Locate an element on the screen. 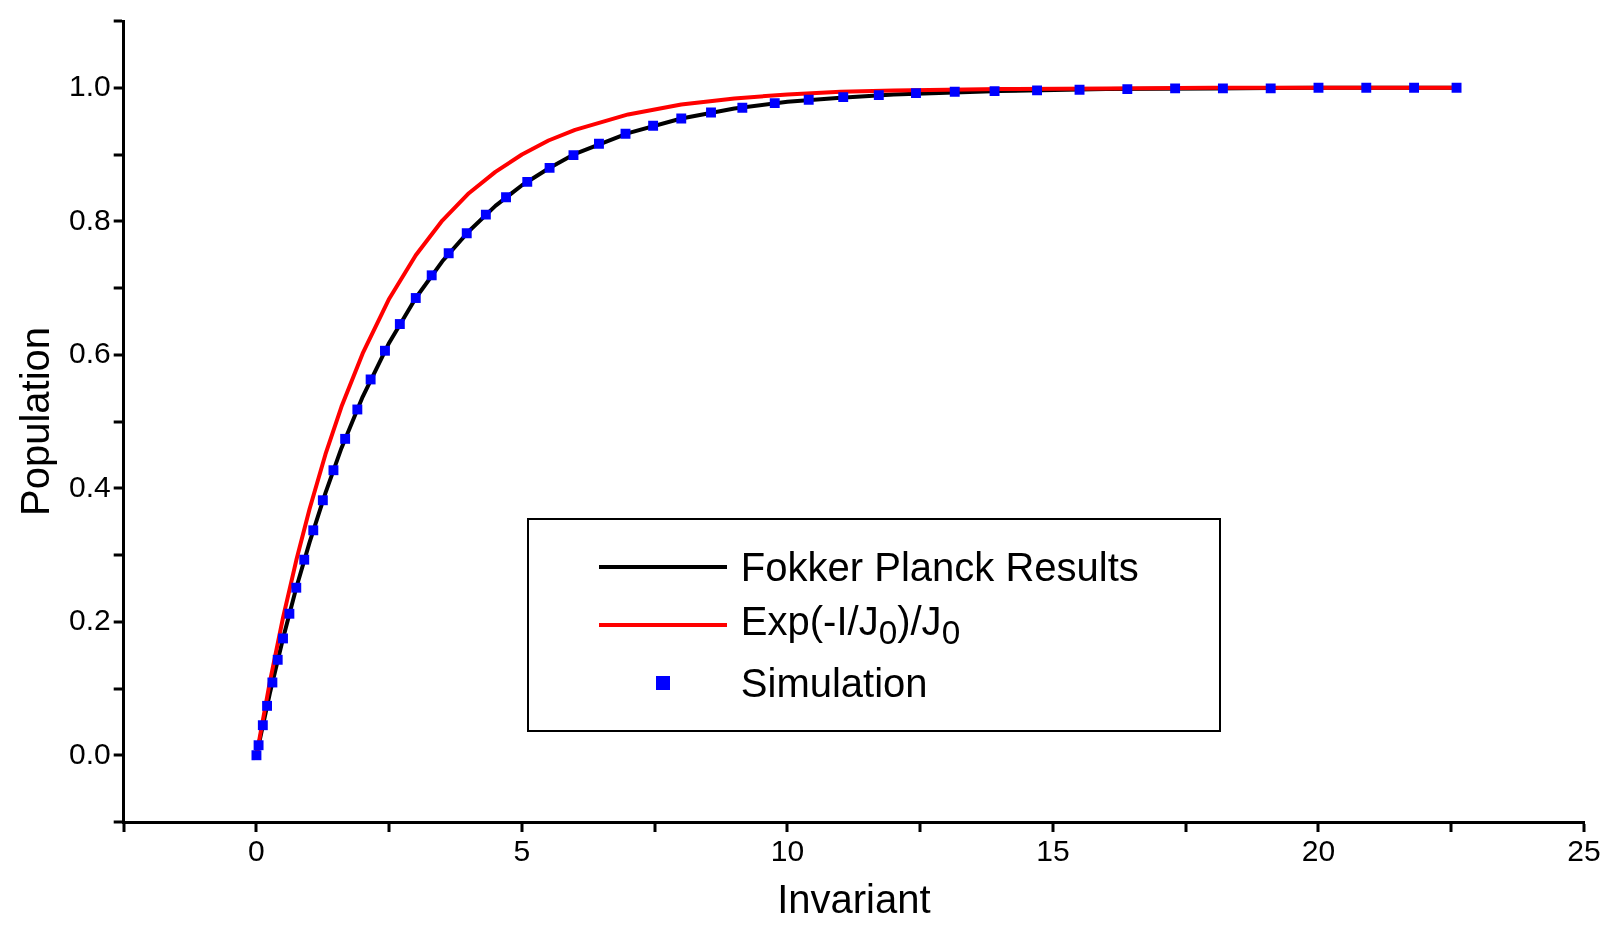  y-tick-label: 0.6 is located at coordinates (89, 353).